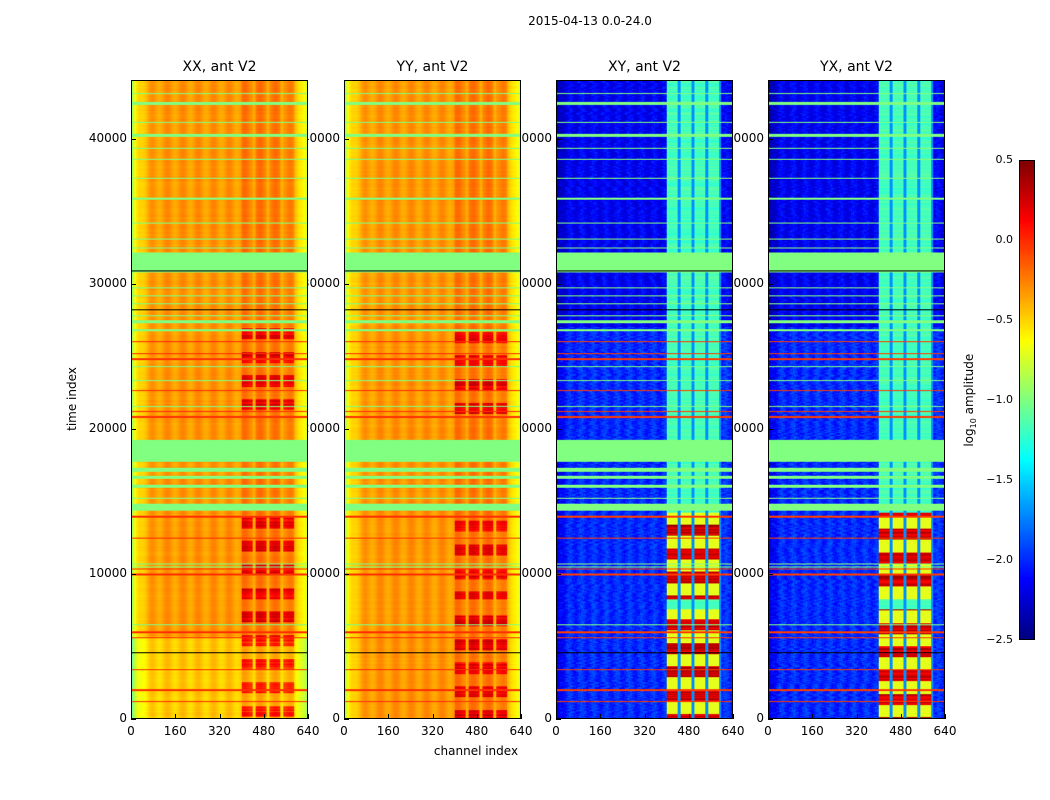  I want to click on panel-title: YY, ant V2, so click(432, 67).